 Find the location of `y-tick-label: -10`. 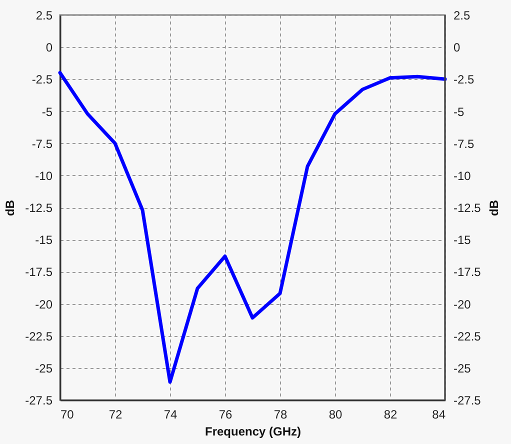

y-tick-label: -10 is located at coordinates (44, 175).